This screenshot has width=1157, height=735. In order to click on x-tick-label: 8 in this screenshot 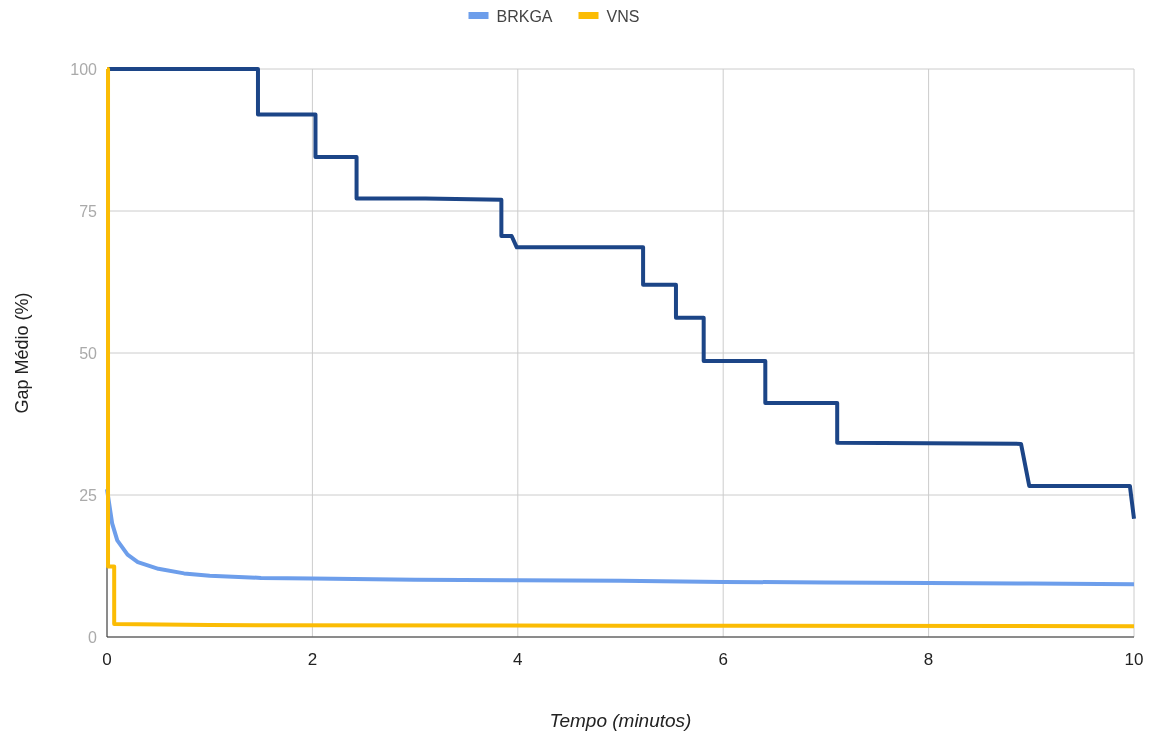, I will do `click(928, 659)`.